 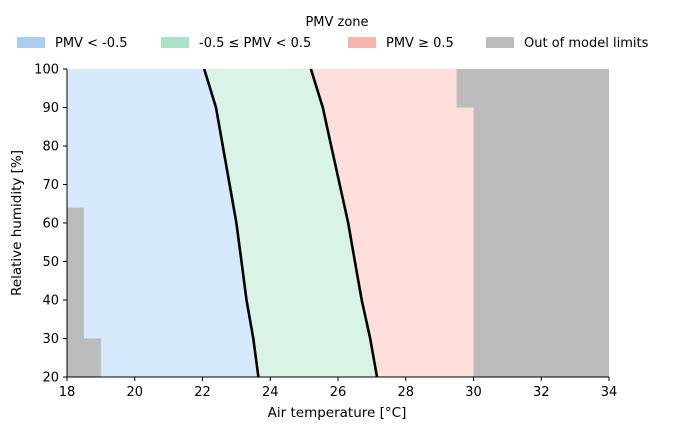 What do you see at coordinates (338, 392) in the screenshot?
I see `x-tick-label: 26` at bounding box center [338, 392].